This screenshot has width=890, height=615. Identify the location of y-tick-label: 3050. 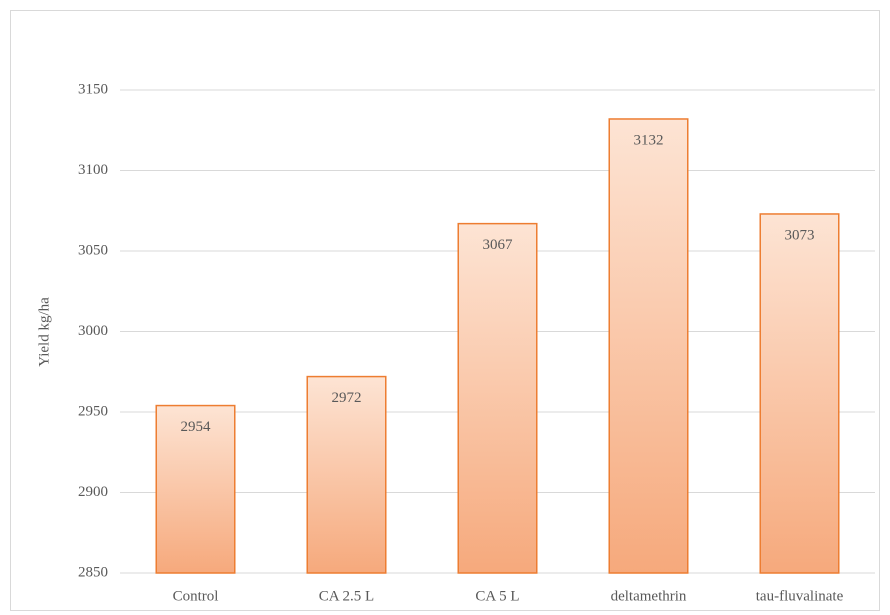
(93, 250).